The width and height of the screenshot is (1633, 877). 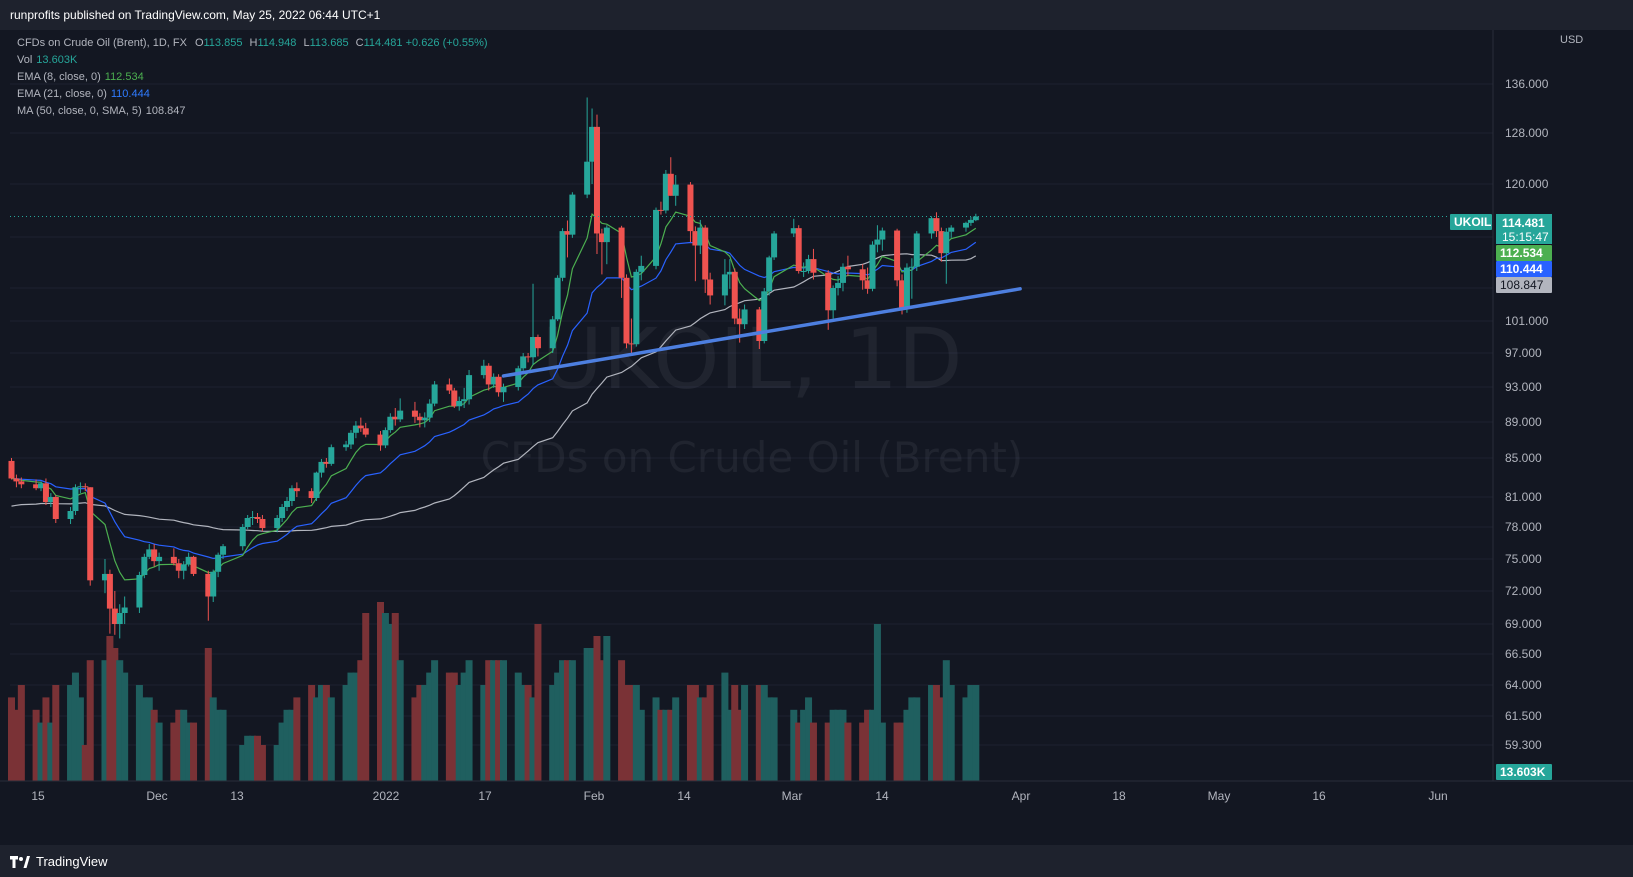 What do you see at coordinates (1524, 285) in the screenshot?
I see `ma50-tag: 108.847` at bounding box center [1524, 285].